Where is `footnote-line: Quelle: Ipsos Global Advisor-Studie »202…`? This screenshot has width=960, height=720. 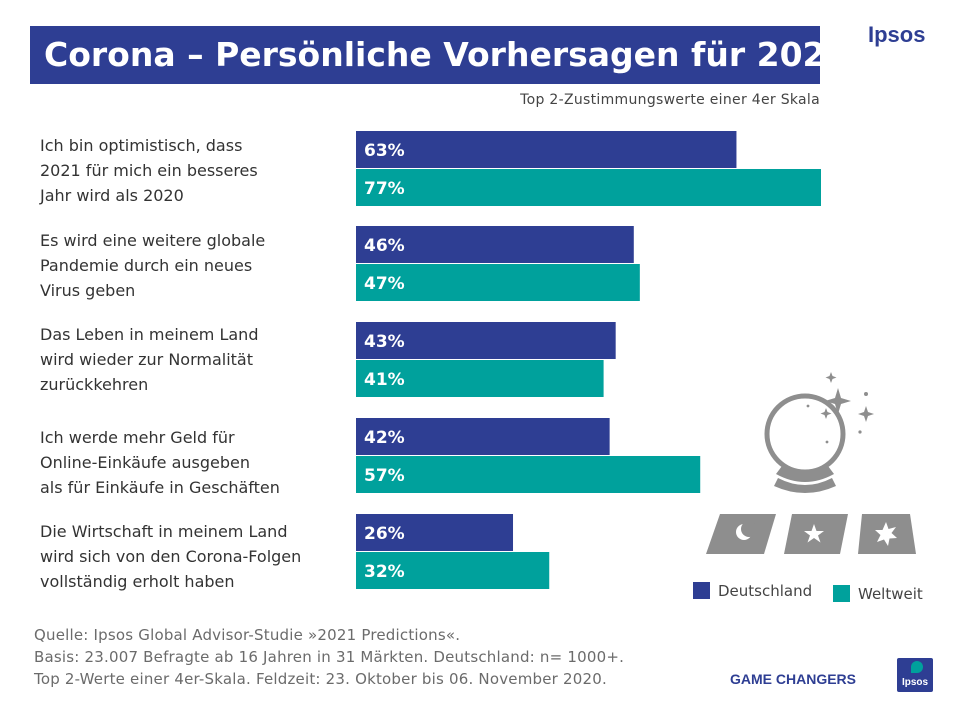 footnote-line: Quelle: Ipsos Global Advisor-Studie »202… is located at coordinates (247, 635).